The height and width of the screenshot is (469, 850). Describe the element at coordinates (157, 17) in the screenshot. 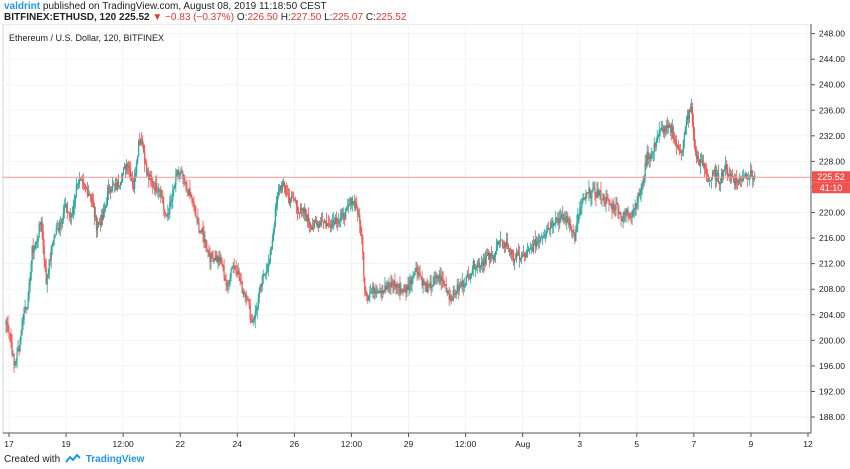

I see `down-arrow-icon: ▼` at that location.